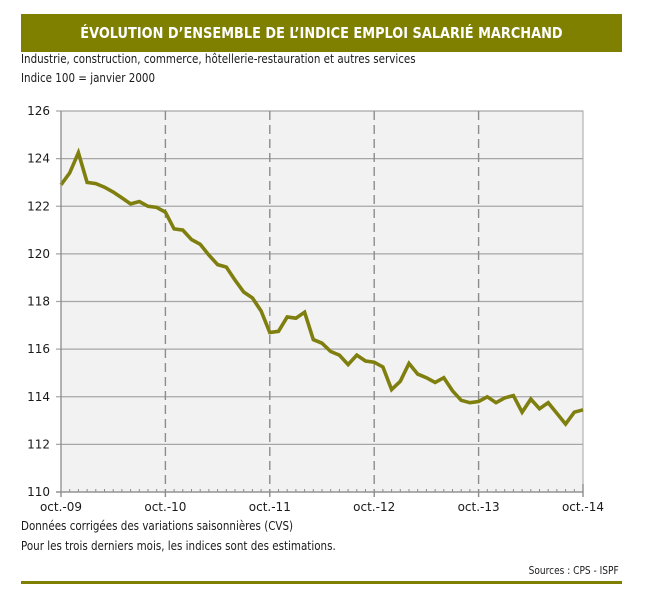 This screenshot has width=650, height=613. What do you see at coordinates (573, 571) in the screenshot?
I see `sources-text: Sources : CPS - ISPF` at bounding box center [573, 571].